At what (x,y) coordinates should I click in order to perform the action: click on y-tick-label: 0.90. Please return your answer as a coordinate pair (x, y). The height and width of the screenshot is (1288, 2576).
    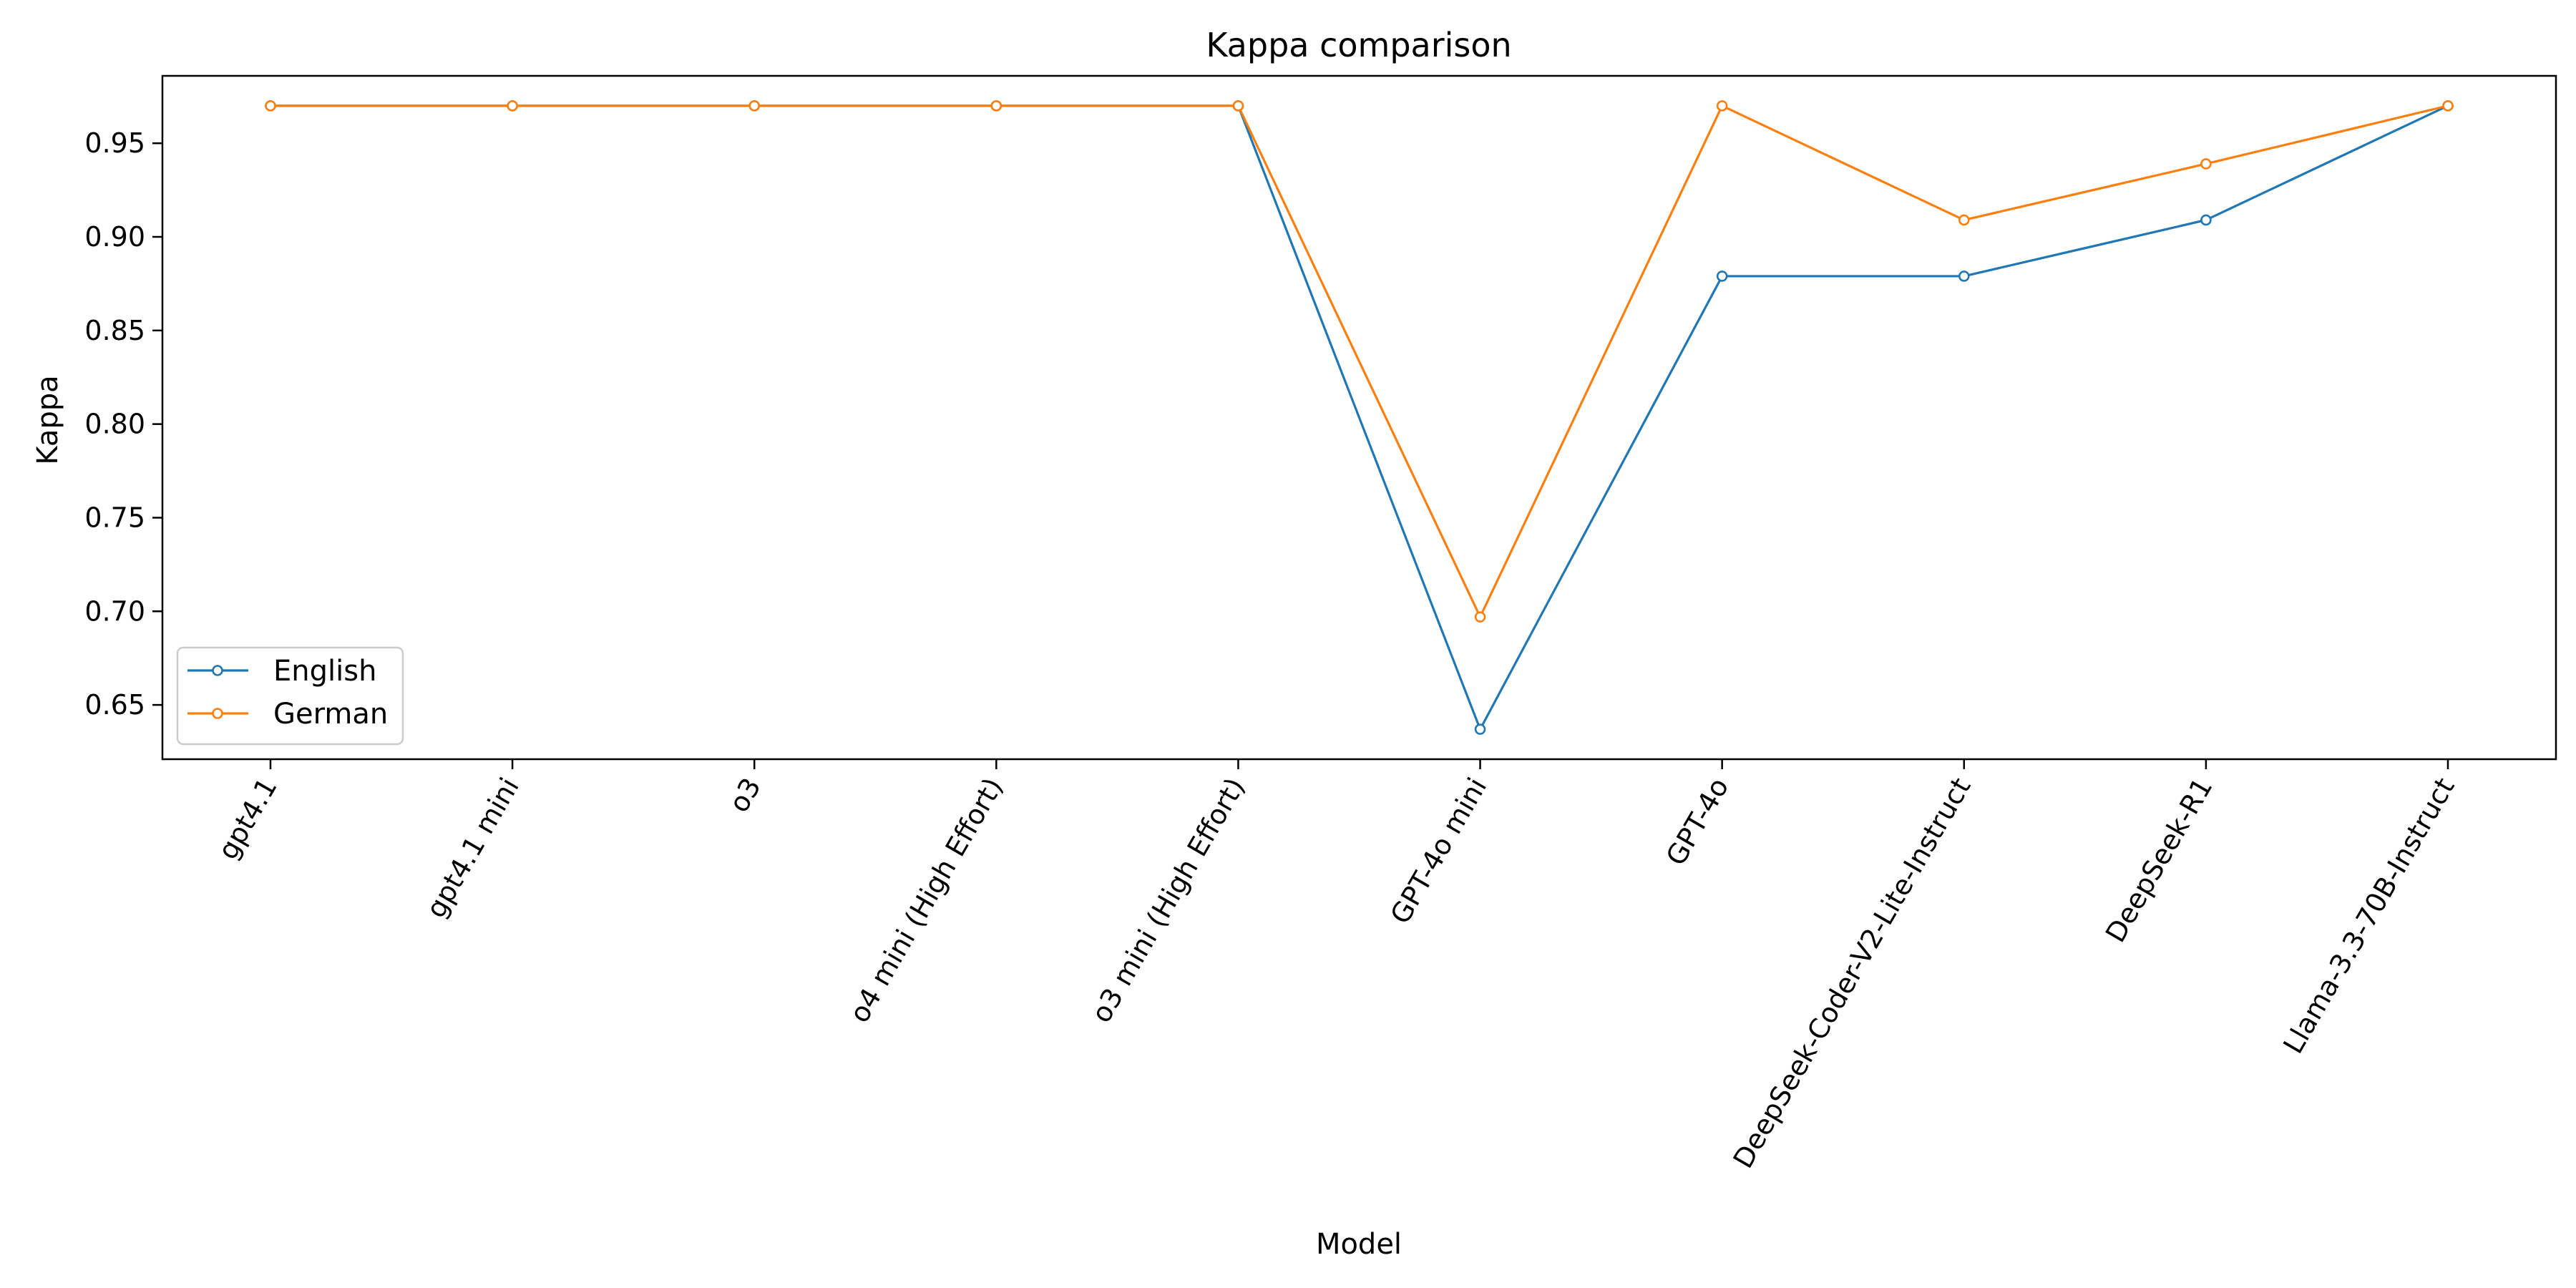
    Looking at the image, I should click on (114, 237).